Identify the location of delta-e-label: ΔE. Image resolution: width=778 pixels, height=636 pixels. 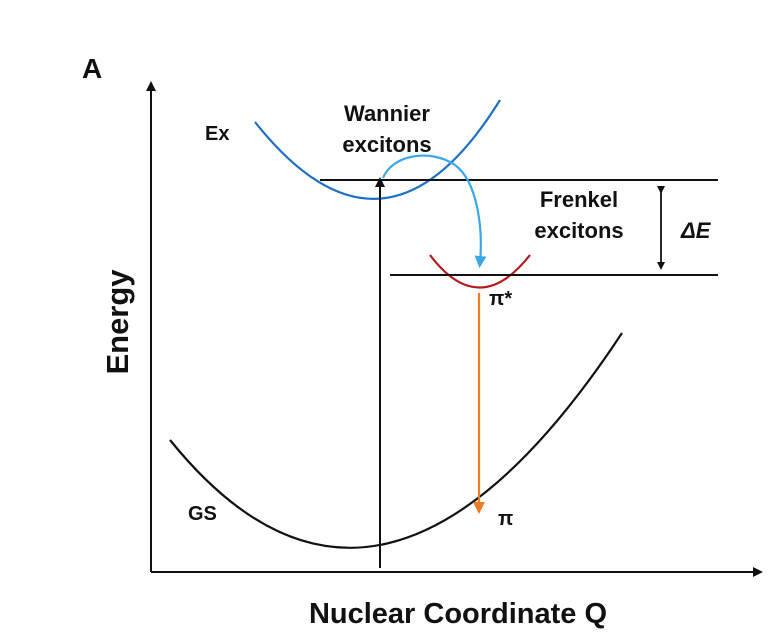
(696, 230).